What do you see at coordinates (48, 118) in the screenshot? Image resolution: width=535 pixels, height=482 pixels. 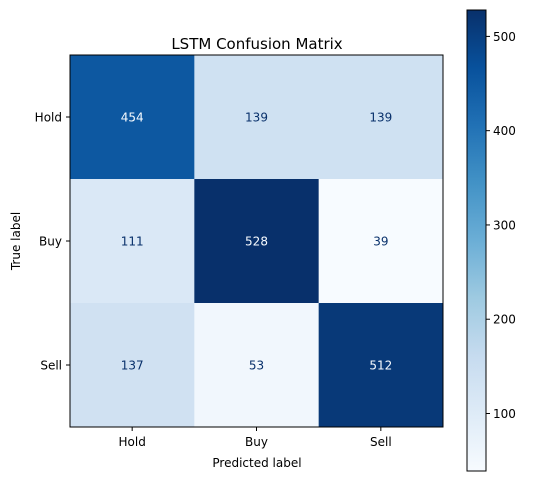 I see `y-tick-label: Hold` at bounding box center [48, 118].